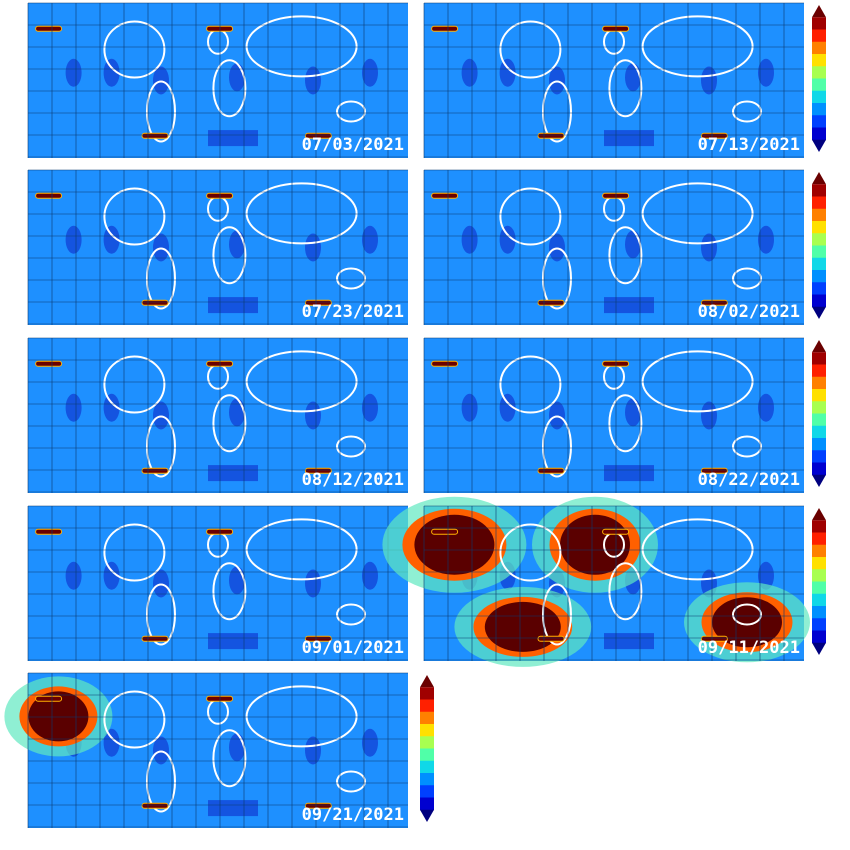  I want to click on map-panel: 07/03/2021, so click(217, 80).